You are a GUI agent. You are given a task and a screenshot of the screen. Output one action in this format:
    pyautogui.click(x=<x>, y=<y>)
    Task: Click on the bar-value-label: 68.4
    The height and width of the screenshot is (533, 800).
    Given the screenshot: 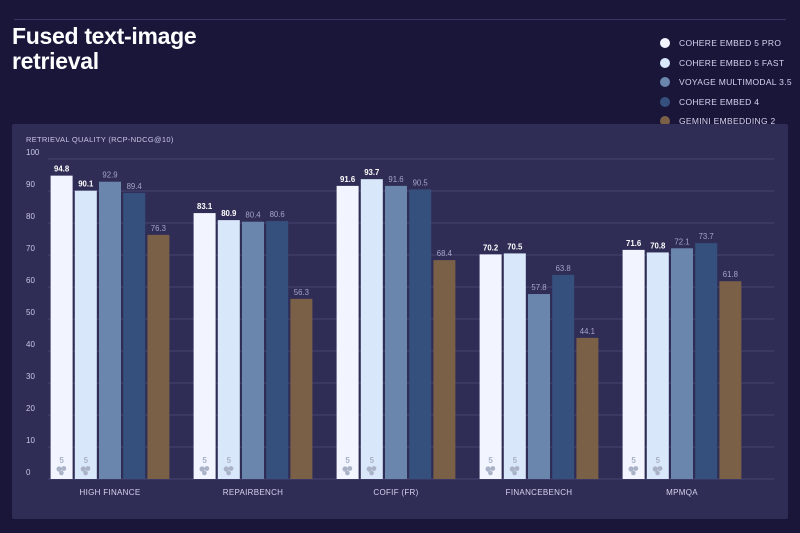 What is the action you would take?
    pyautogui.click(x=445, y=253)
    